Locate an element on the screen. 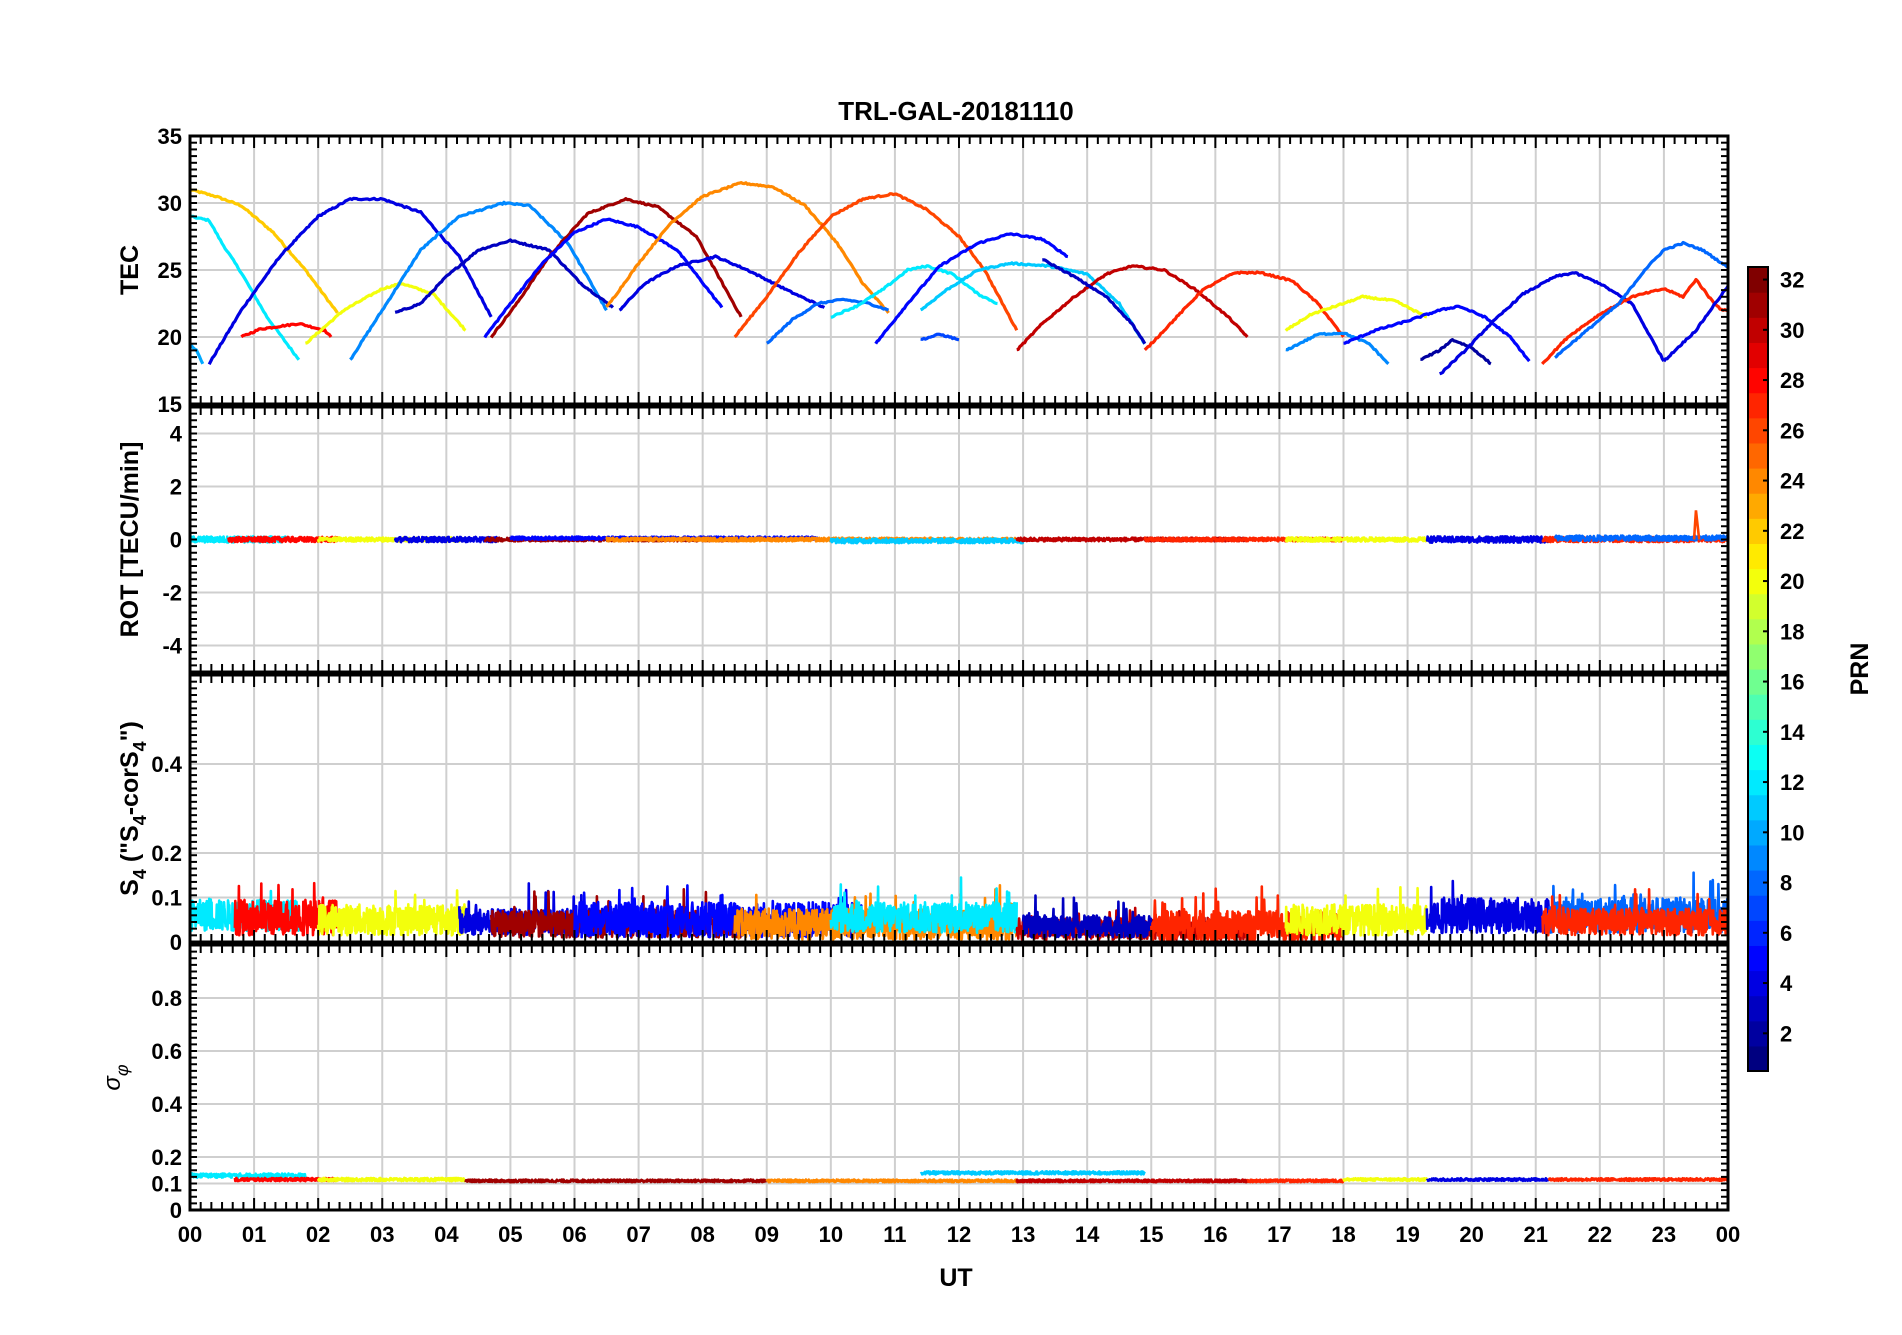 Image resolution: width=1902 pixels, height=1335 pixels. y-tick-label-rot: 4 is located at coordinates (176, 434).